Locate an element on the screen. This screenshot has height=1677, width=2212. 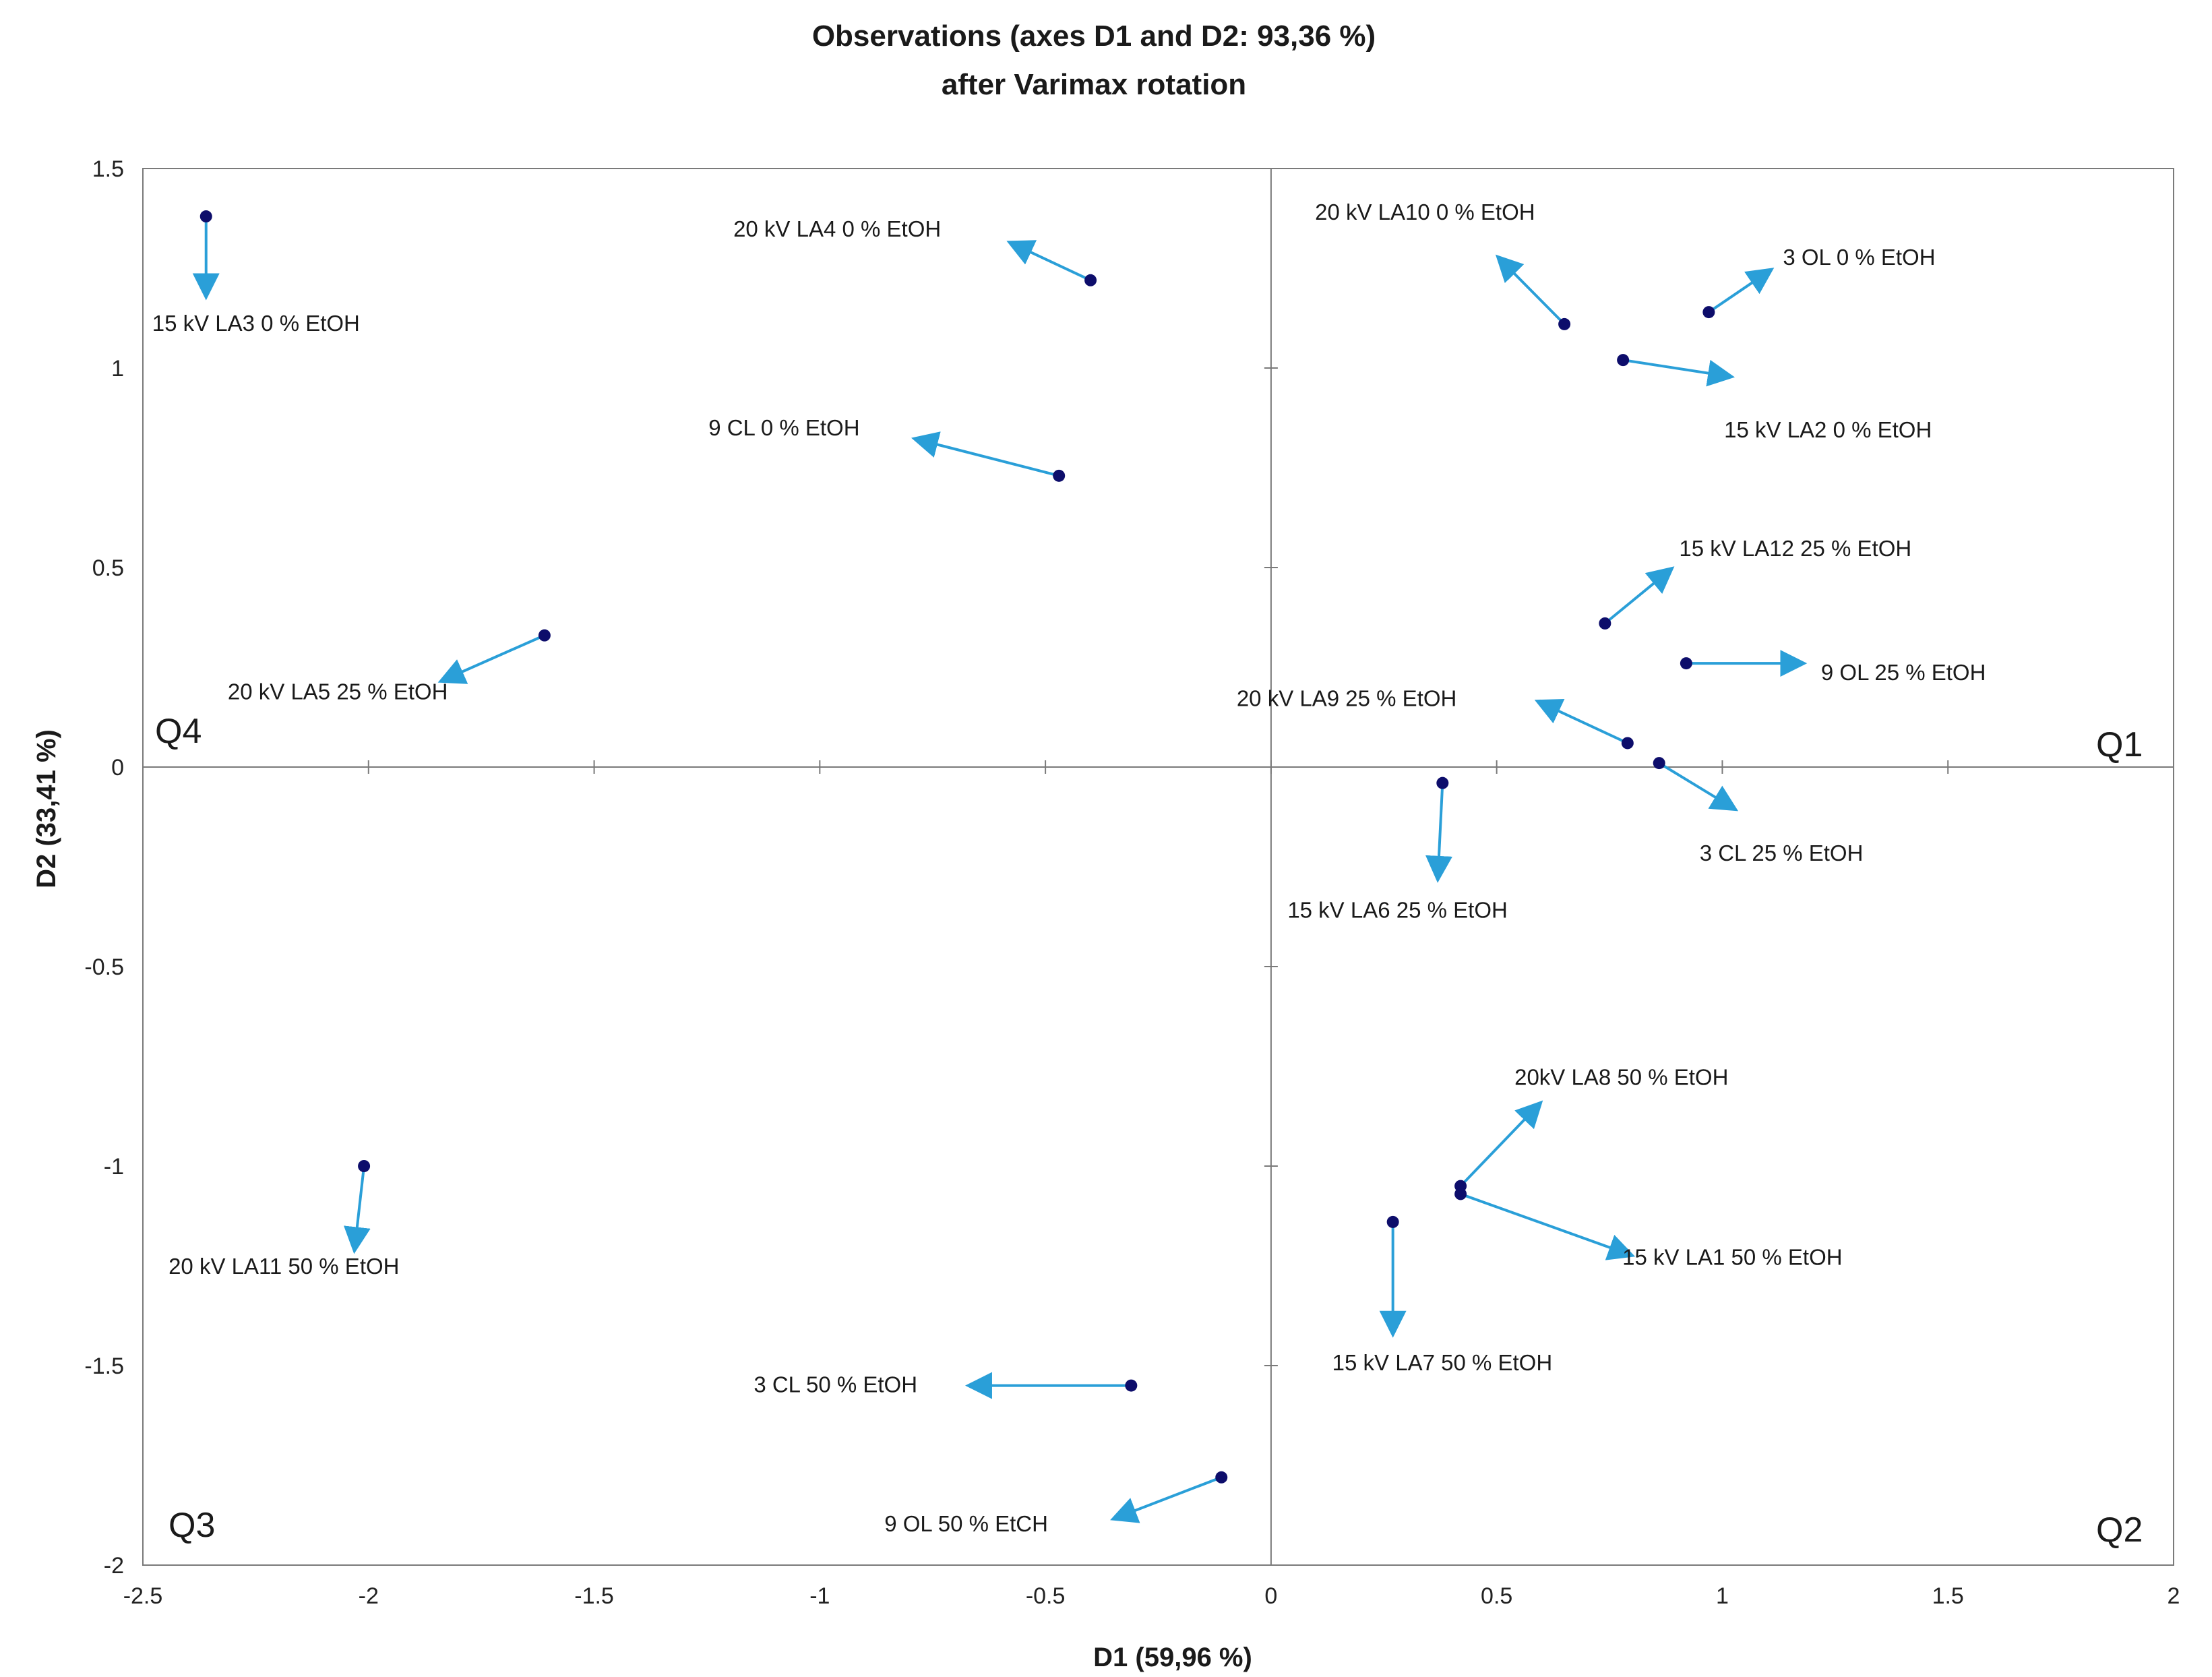
data-point-label: 15 kV LA3 0 % EtOH is located at coordinates (256, 323).